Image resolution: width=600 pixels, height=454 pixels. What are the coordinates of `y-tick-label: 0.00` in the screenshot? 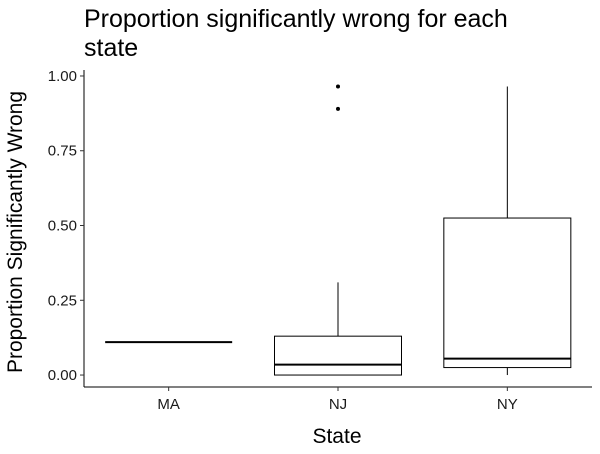 It's located at (62, 375).